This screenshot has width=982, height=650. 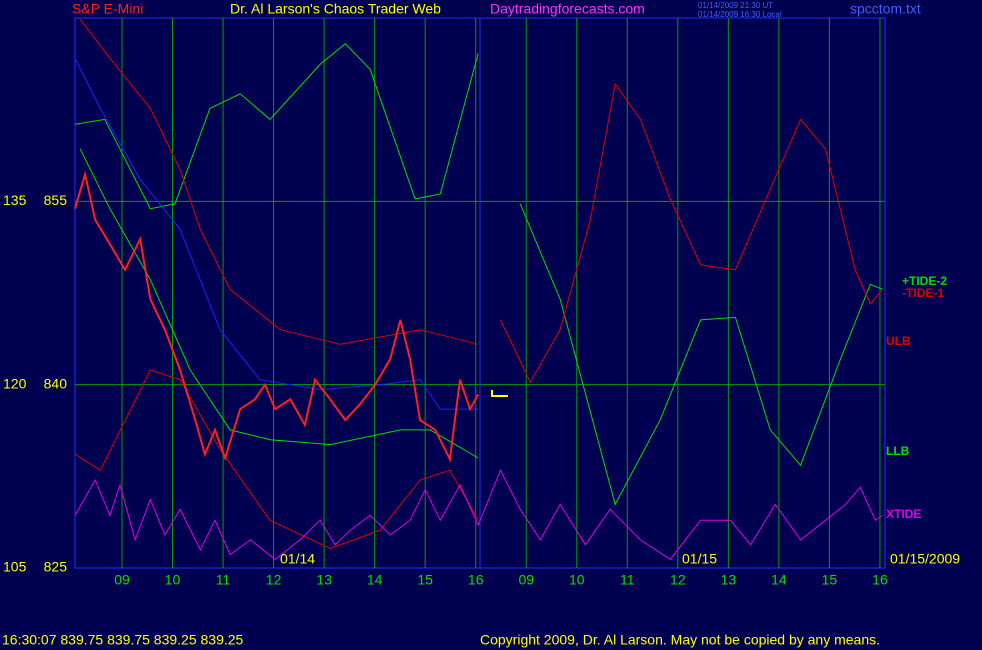 What do you see at coordinates (56, 567) in the screenshot?
I see `y-tick-label: 825` at bounding box center [56, 567].